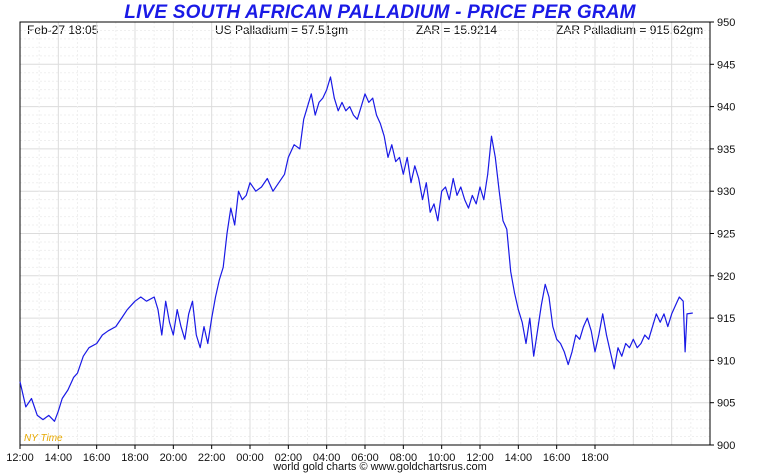 This screenshot has height=475, width=760. What do you see at coordinates (726, 361) in the screenshot?
I see `y-tick-label: 910` at bounding box center [726, 361].